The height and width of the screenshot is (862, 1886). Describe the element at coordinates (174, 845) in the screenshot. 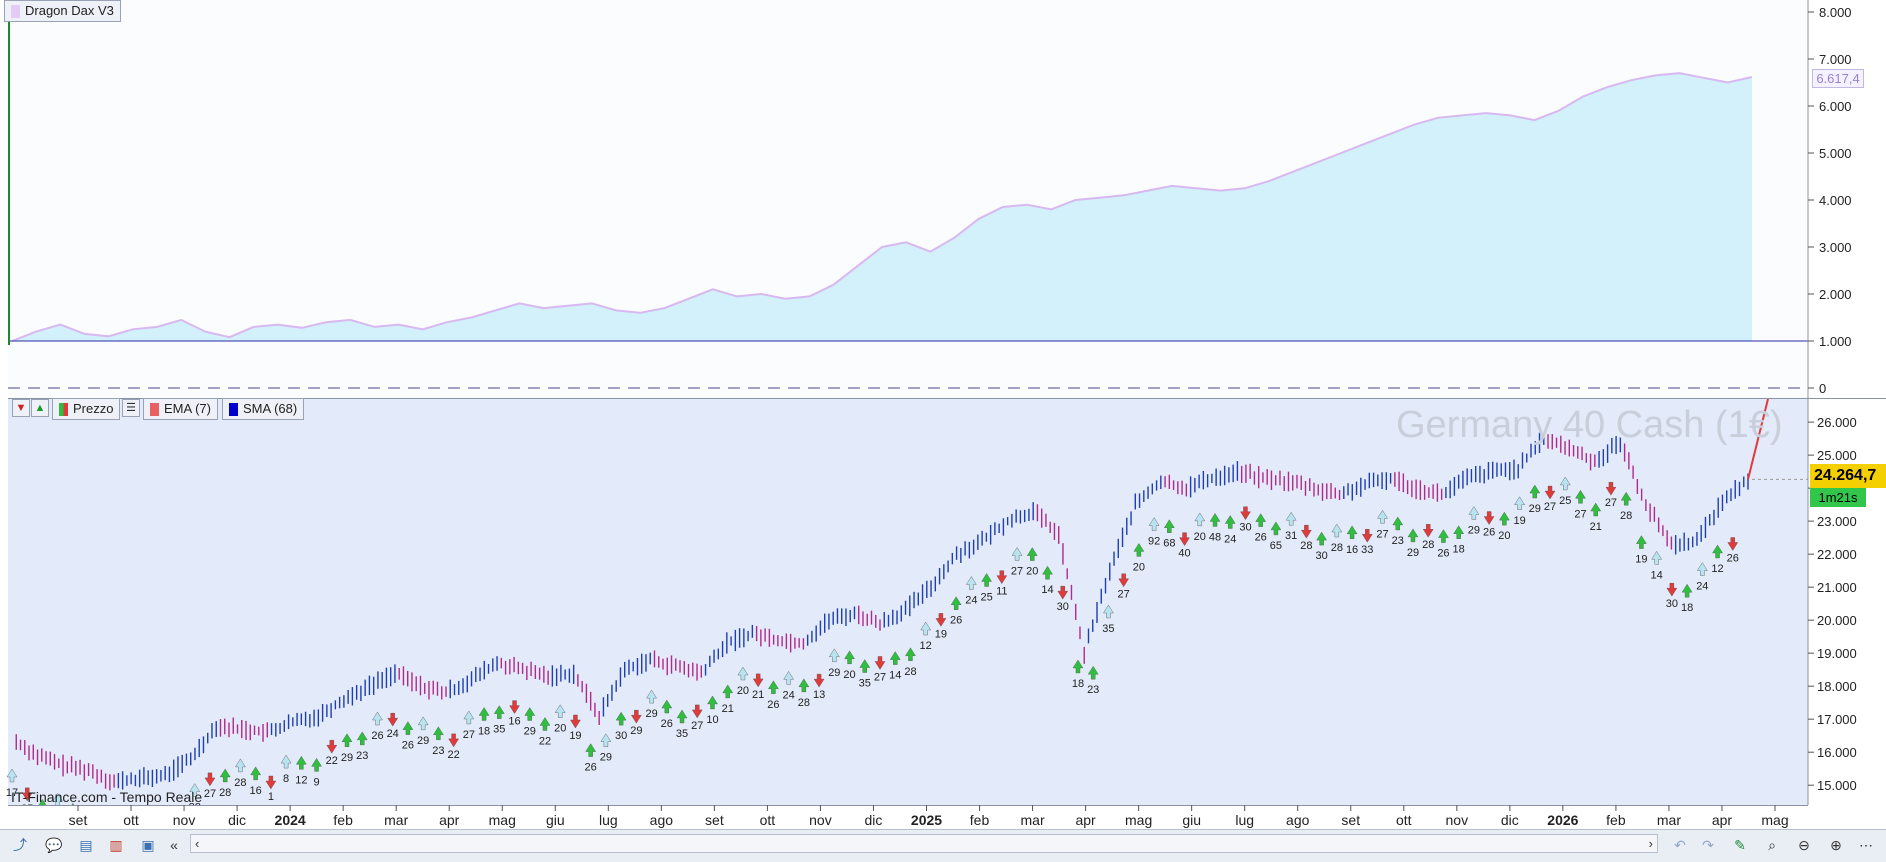

I see `double-left-icon: «` at that location.